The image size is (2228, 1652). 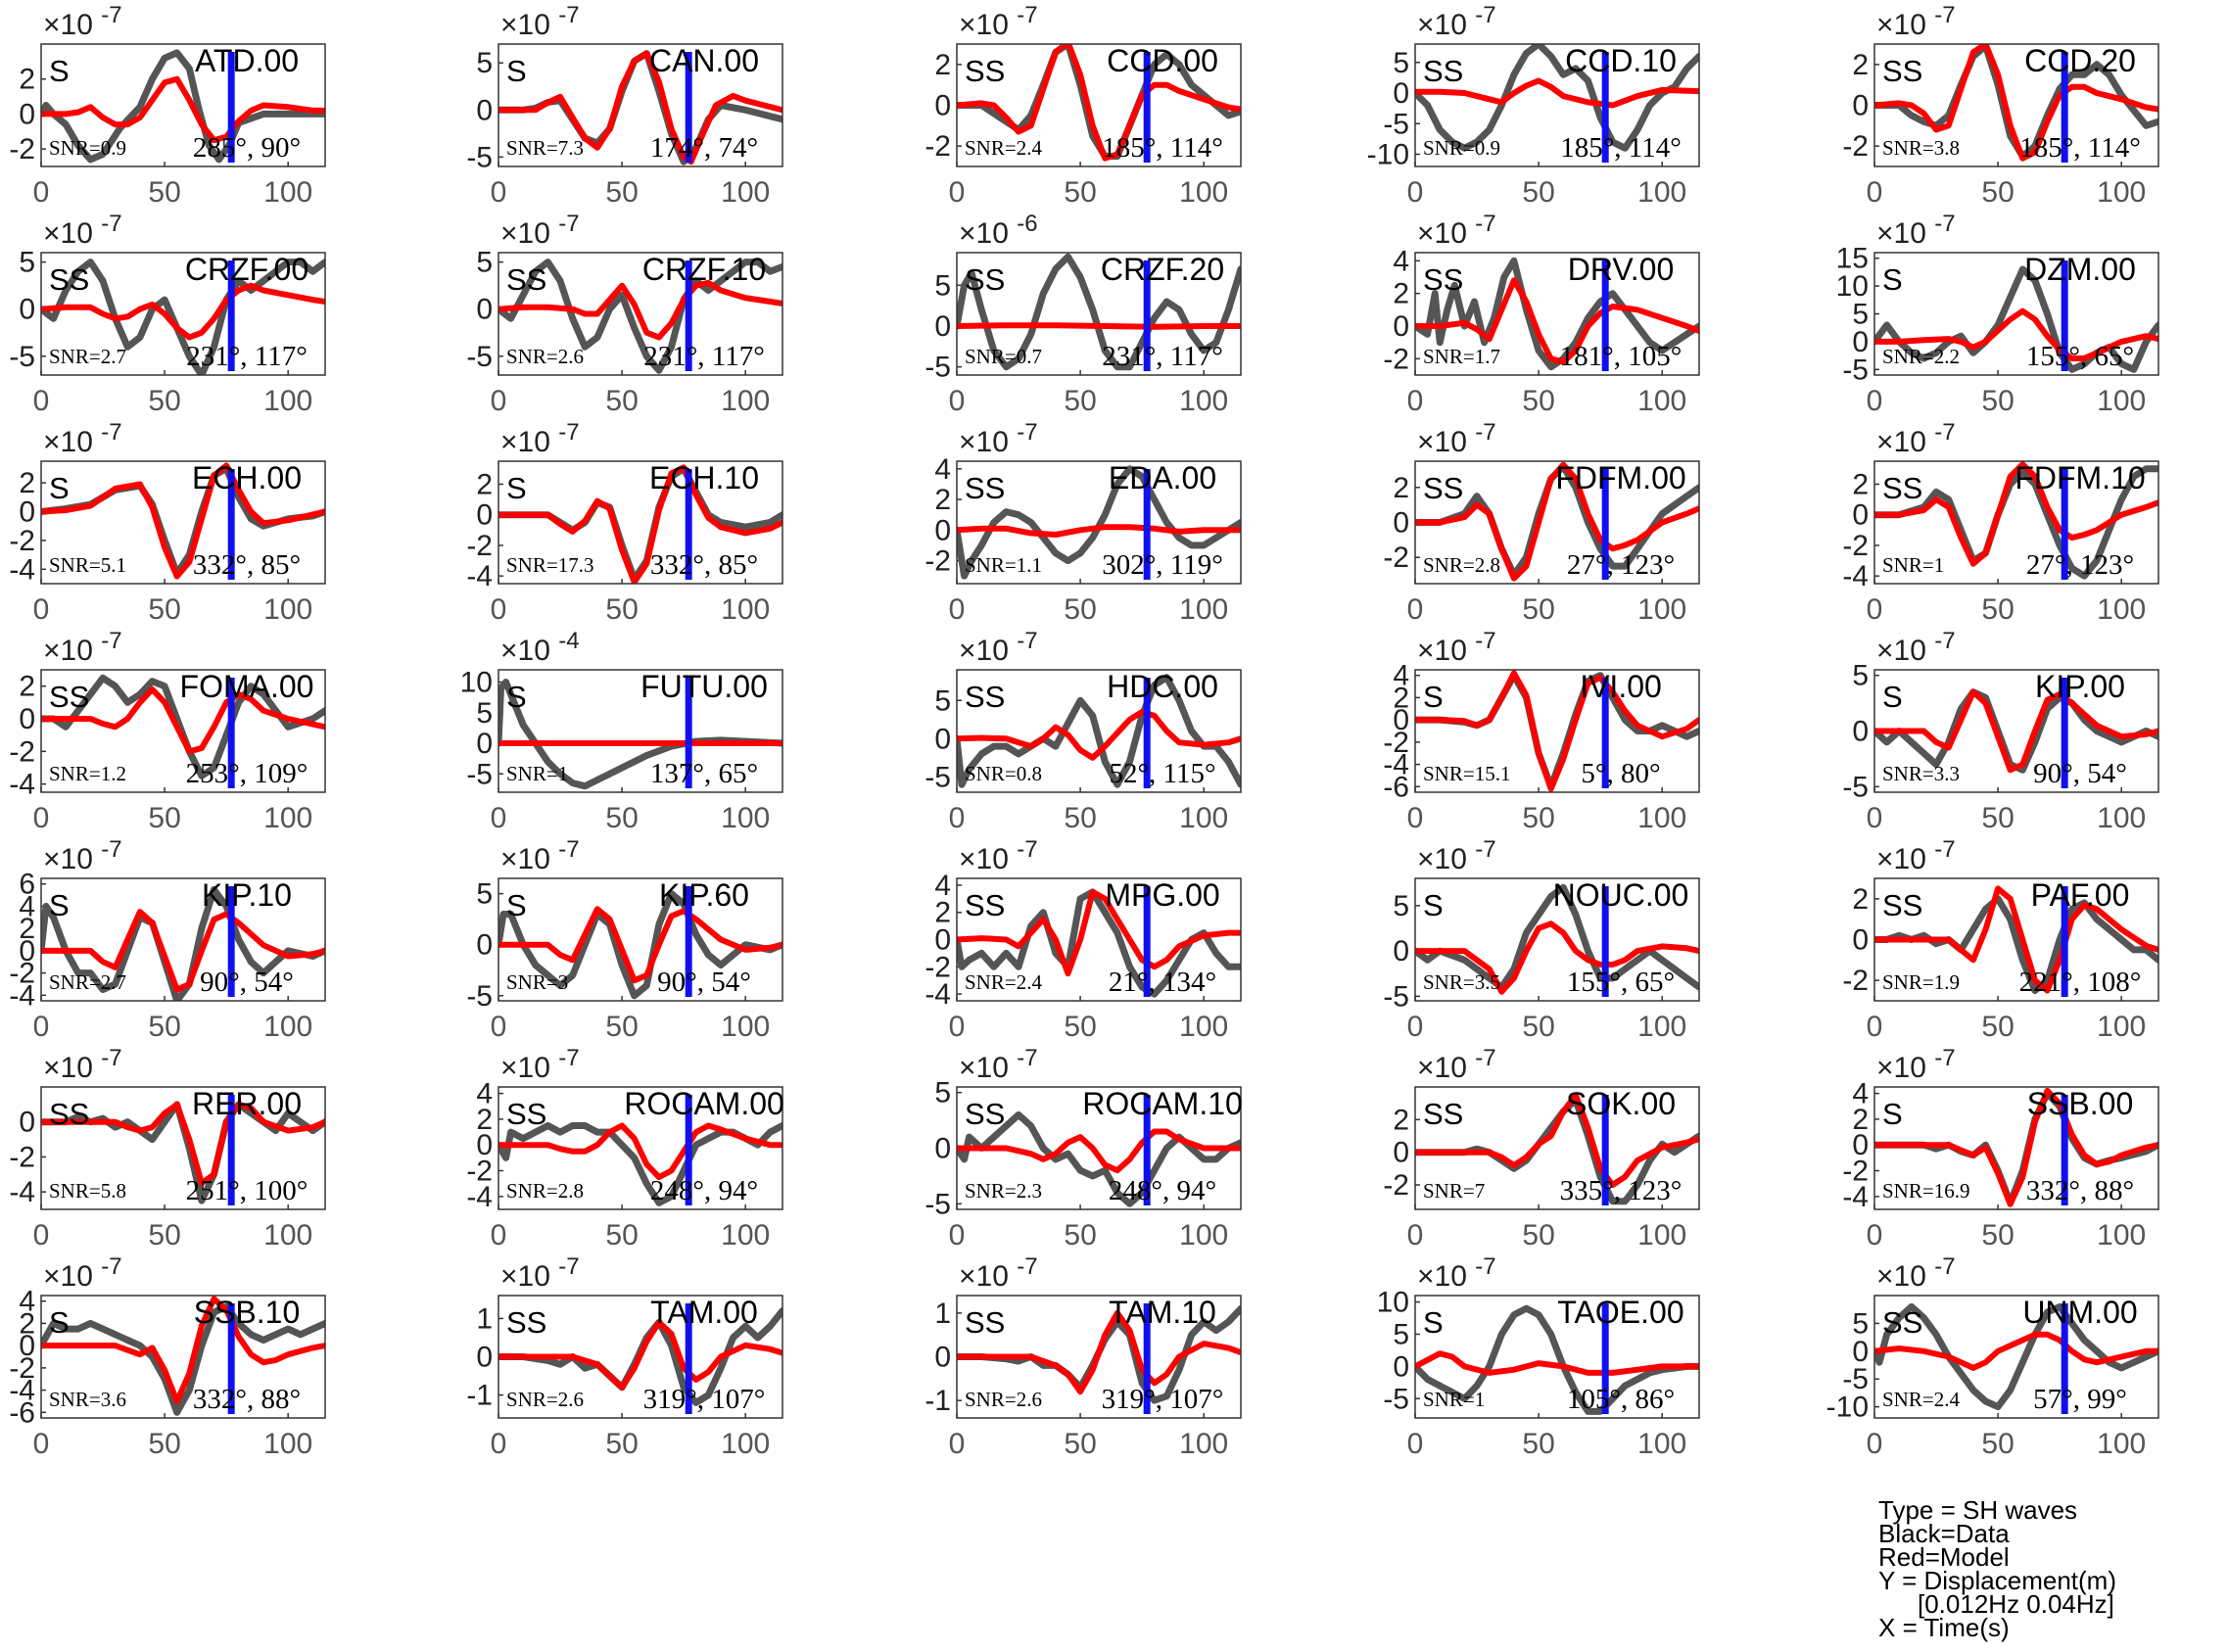 I want to click on station-label: TAM.10, so click(x=1163, y=1312).